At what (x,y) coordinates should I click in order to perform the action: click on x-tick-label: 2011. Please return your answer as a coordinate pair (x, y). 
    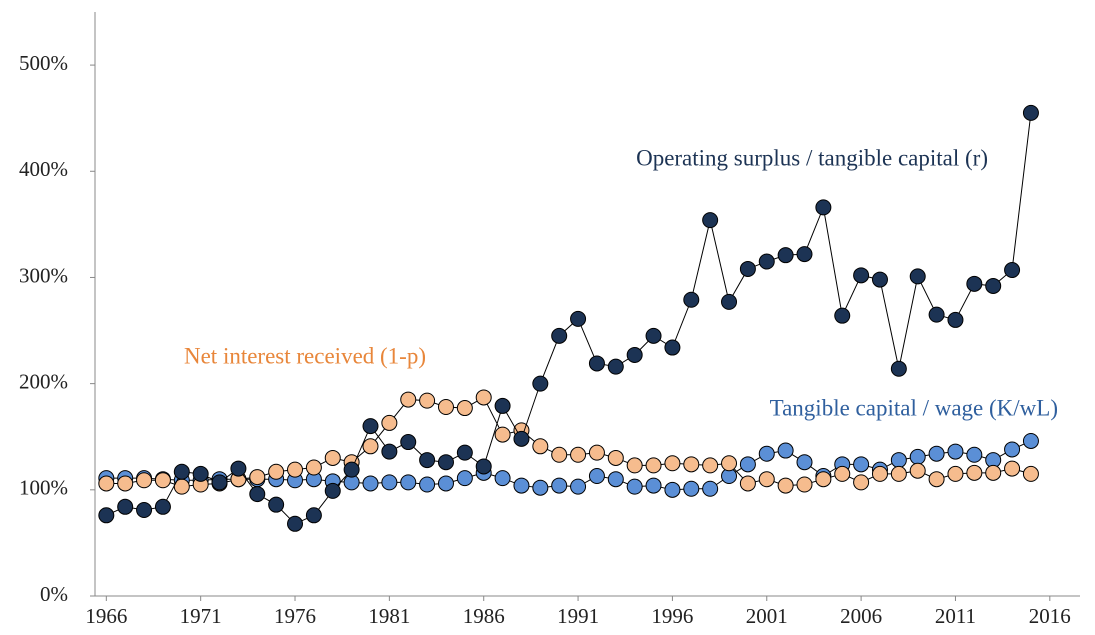
    Looking at the image, I should click on (955, 616).